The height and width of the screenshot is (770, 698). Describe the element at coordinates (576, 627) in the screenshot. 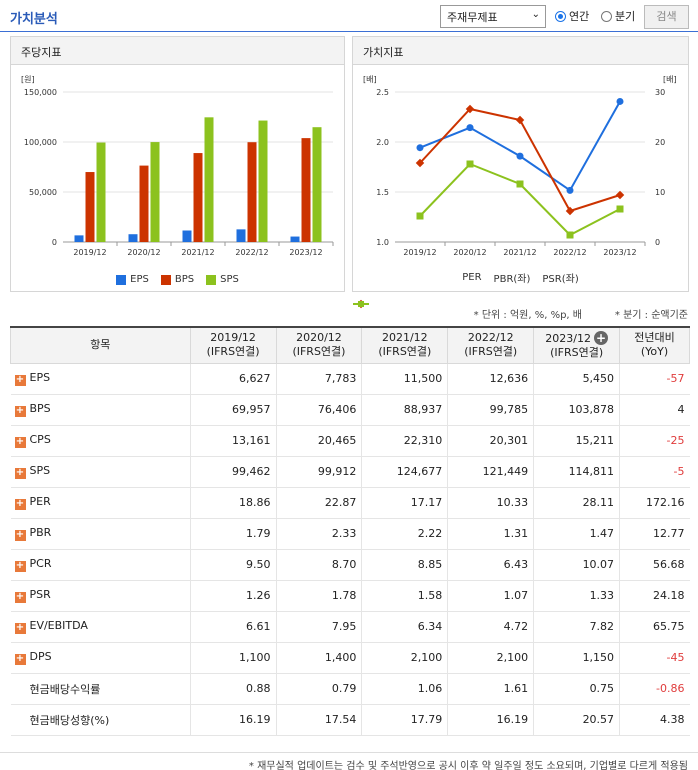

I see `cell-value: 7.82` at that location.